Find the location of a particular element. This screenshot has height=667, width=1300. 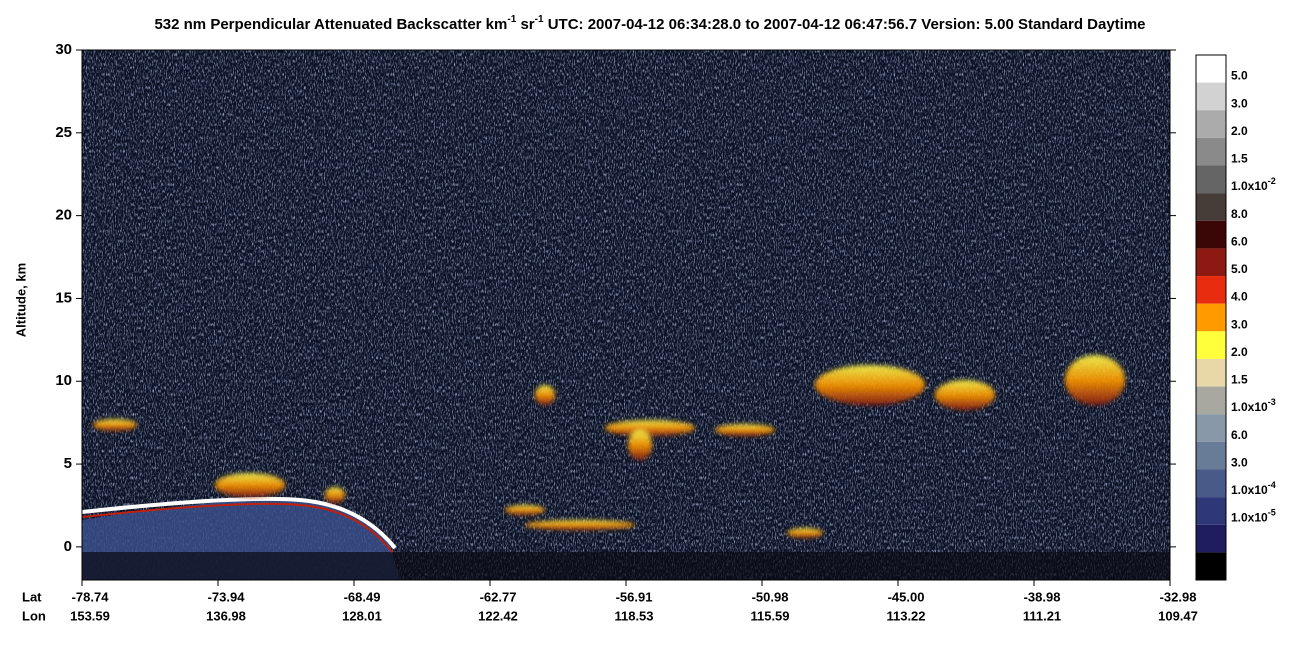

colorbar-label: 8.0 is located at coordinates (1239, 214).